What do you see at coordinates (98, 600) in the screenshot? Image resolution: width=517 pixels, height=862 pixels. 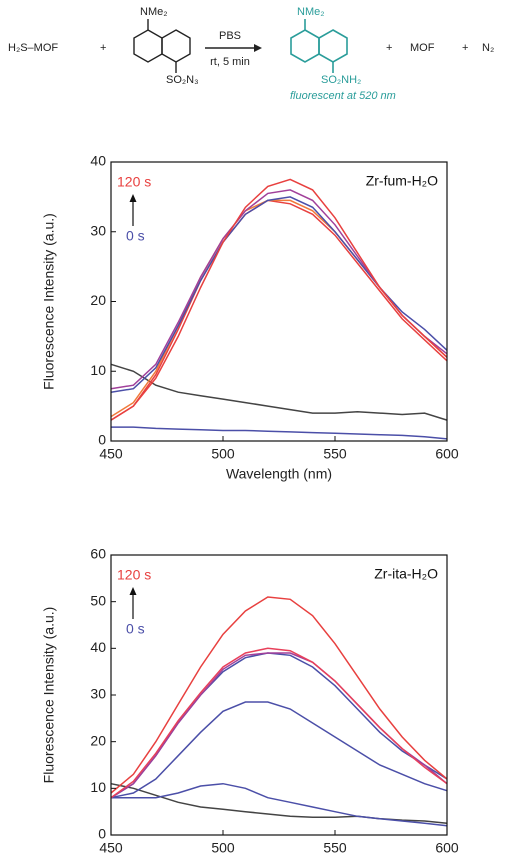 I see `y-tick-label: 50` at bounding box center [98, 600].